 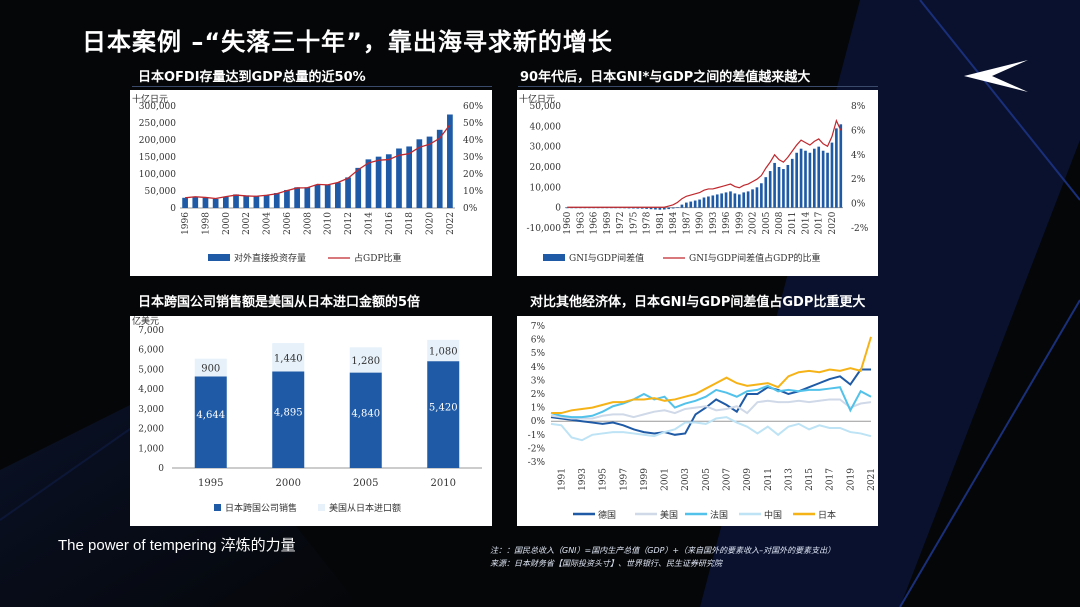 I want to click on chart1-xtick: 2022, so click(x=451, y=223).